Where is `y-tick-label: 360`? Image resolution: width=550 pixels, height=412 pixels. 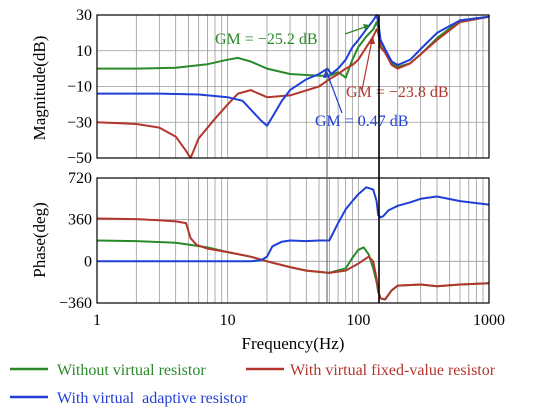 y-tick-label: 360 is located at coordinates (80, 220).